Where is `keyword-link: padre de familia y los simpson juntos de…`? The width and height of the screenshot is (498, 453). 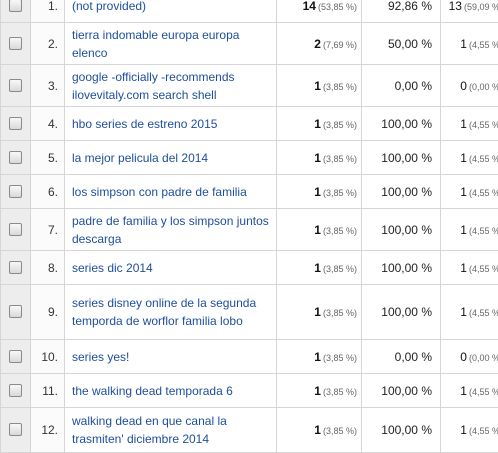 keyword-link: padre de familia y los simpson juntos de… is located at coordinates (170, 230).